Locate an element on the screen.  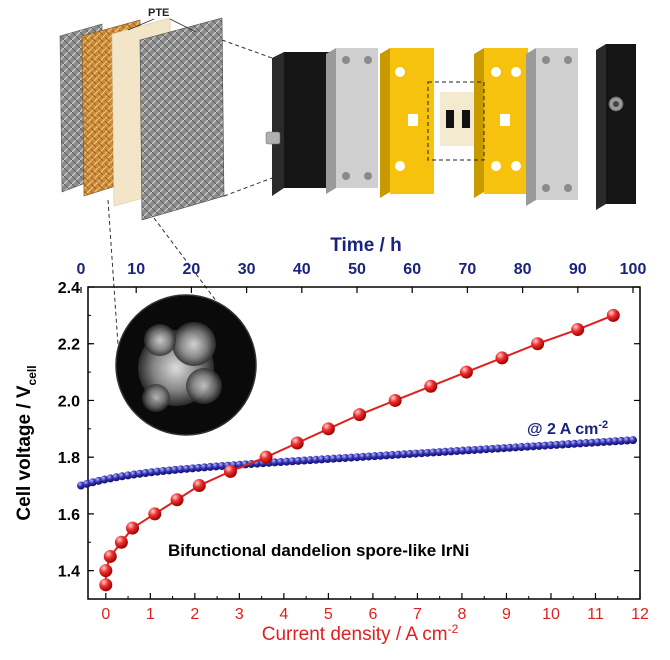
top-axis-ticks: 0 10 20 30 40 50 60 70 80 90 100 is located at coordinates (362, 277).